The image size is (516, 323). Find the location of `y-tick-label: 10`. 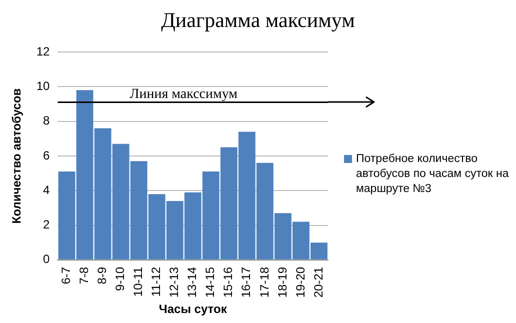

y-tick-label: 10 is located at coordinates (43, 85).